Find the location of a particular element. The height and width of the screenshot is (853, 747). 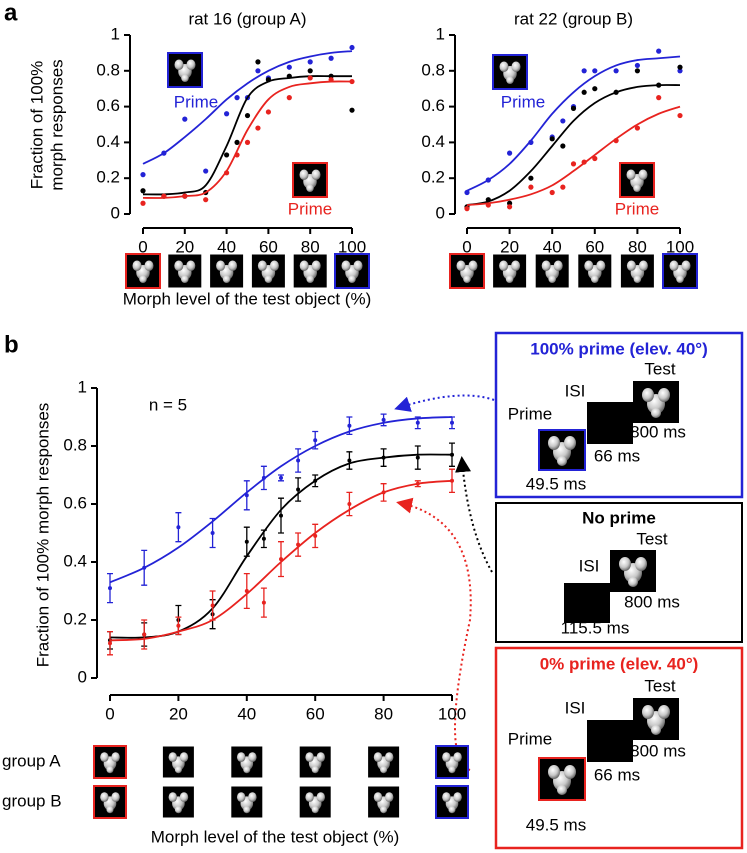

panel-label: b is located at coordinates (11, 344).